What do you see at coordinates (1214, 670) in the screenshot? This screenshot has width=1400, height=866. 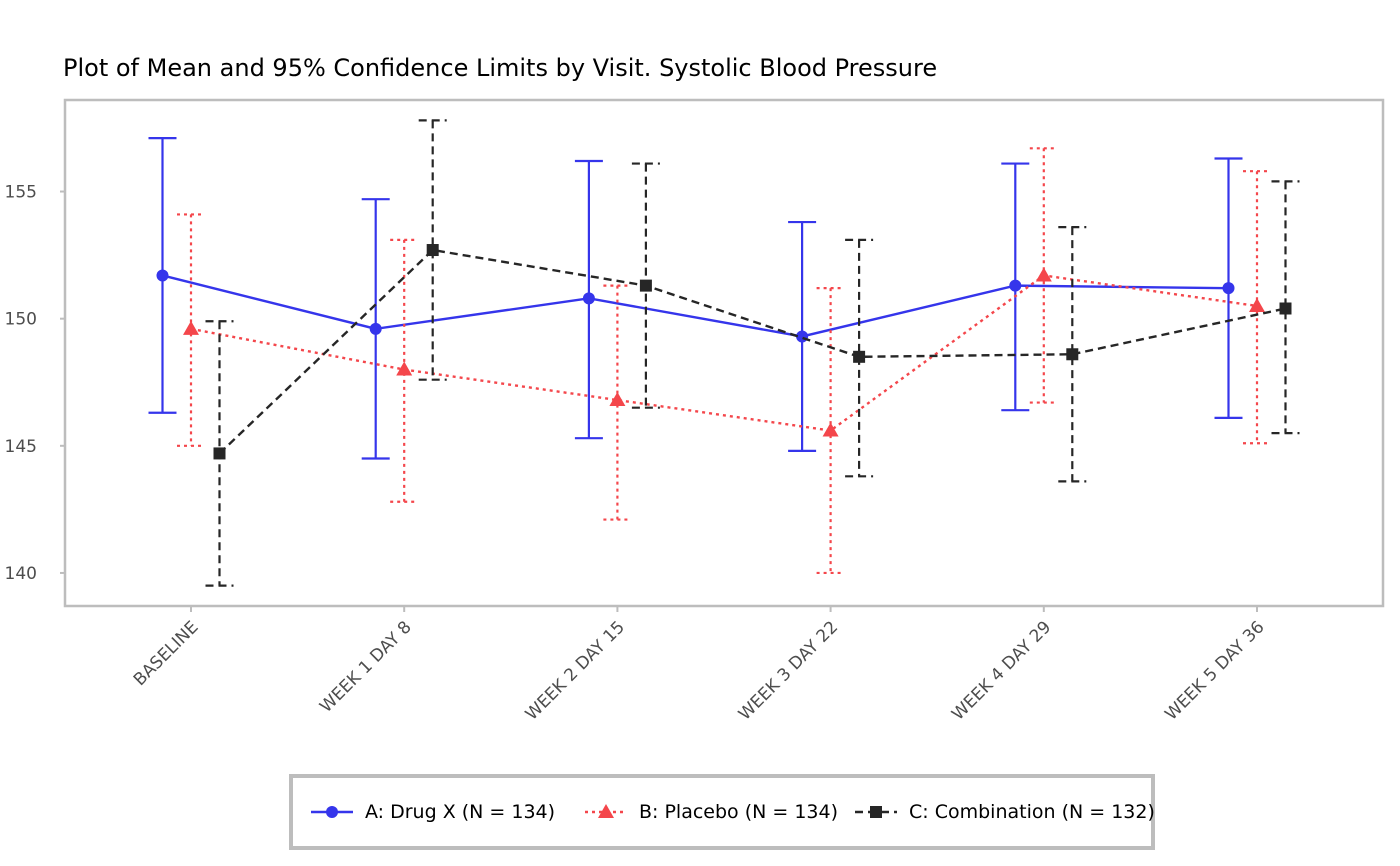 I see `x-tick-label: WEEK 5 DAY 36` at bounding box center [1214, 670].